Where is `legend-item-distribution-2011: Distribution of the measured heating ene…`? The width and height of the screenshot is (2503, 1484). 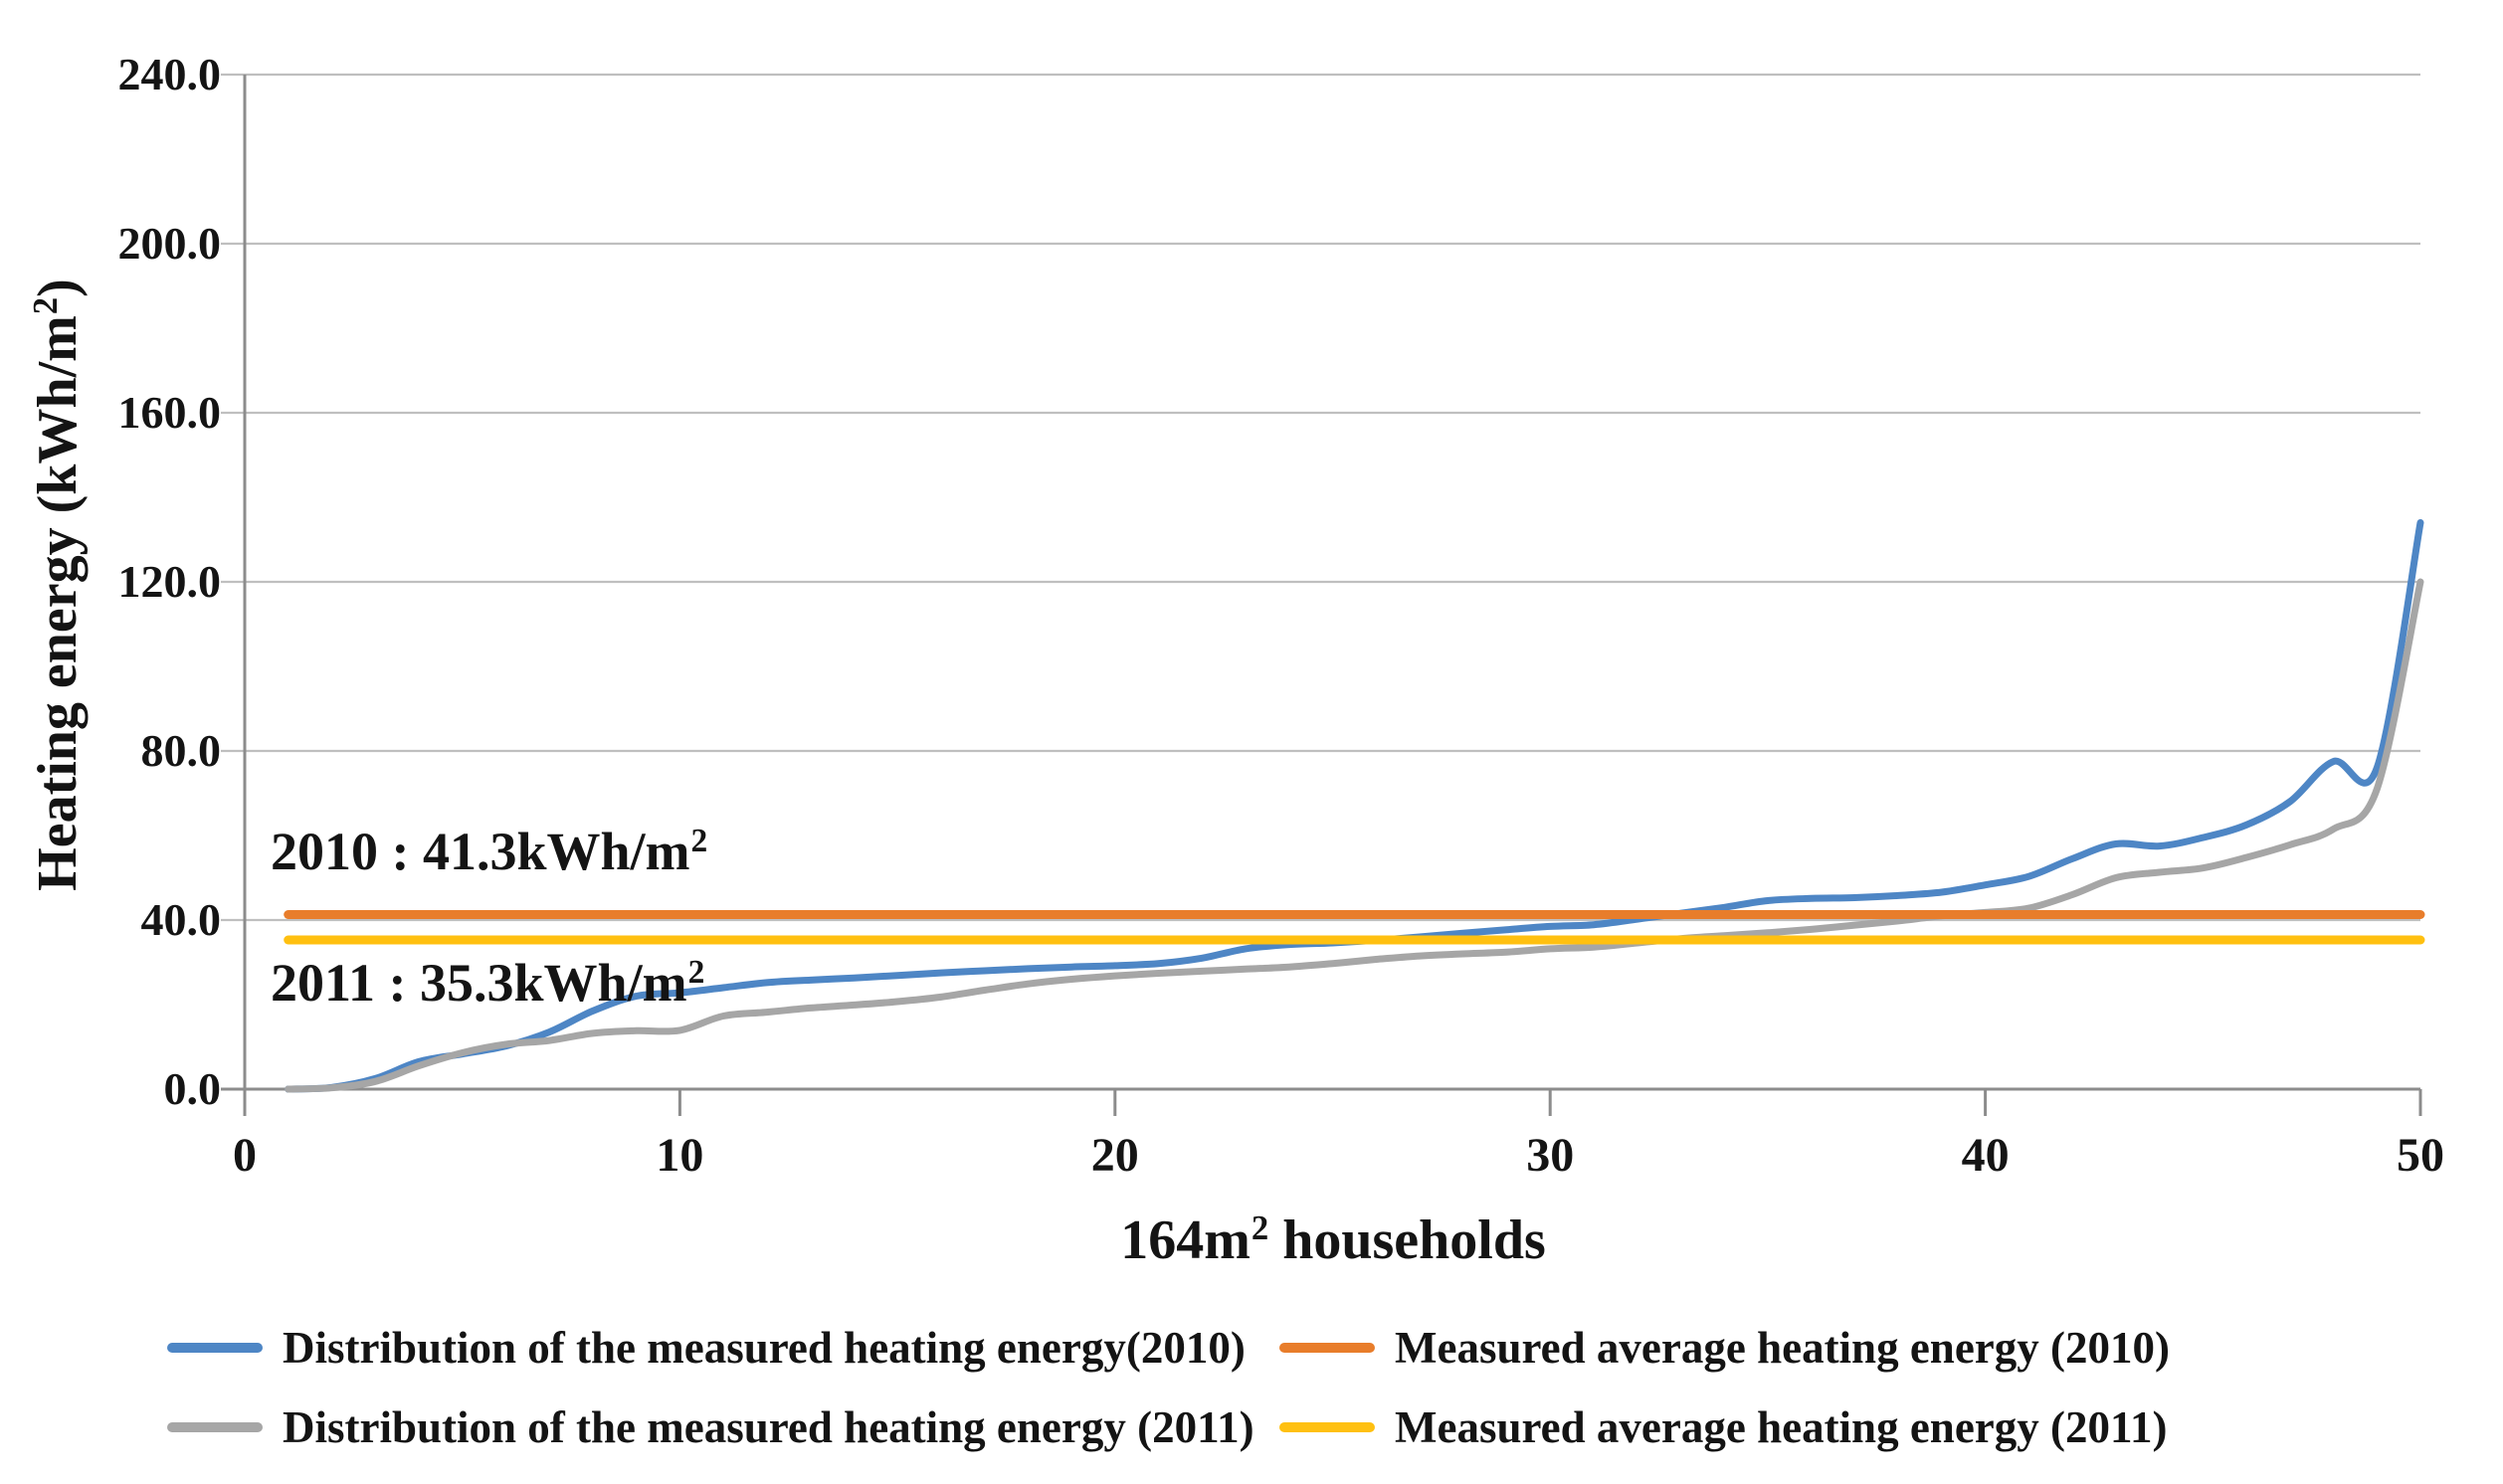
legend-item-distribution-2011: Distribution of the measured heating ene… is located at coordinates (710, 1427).